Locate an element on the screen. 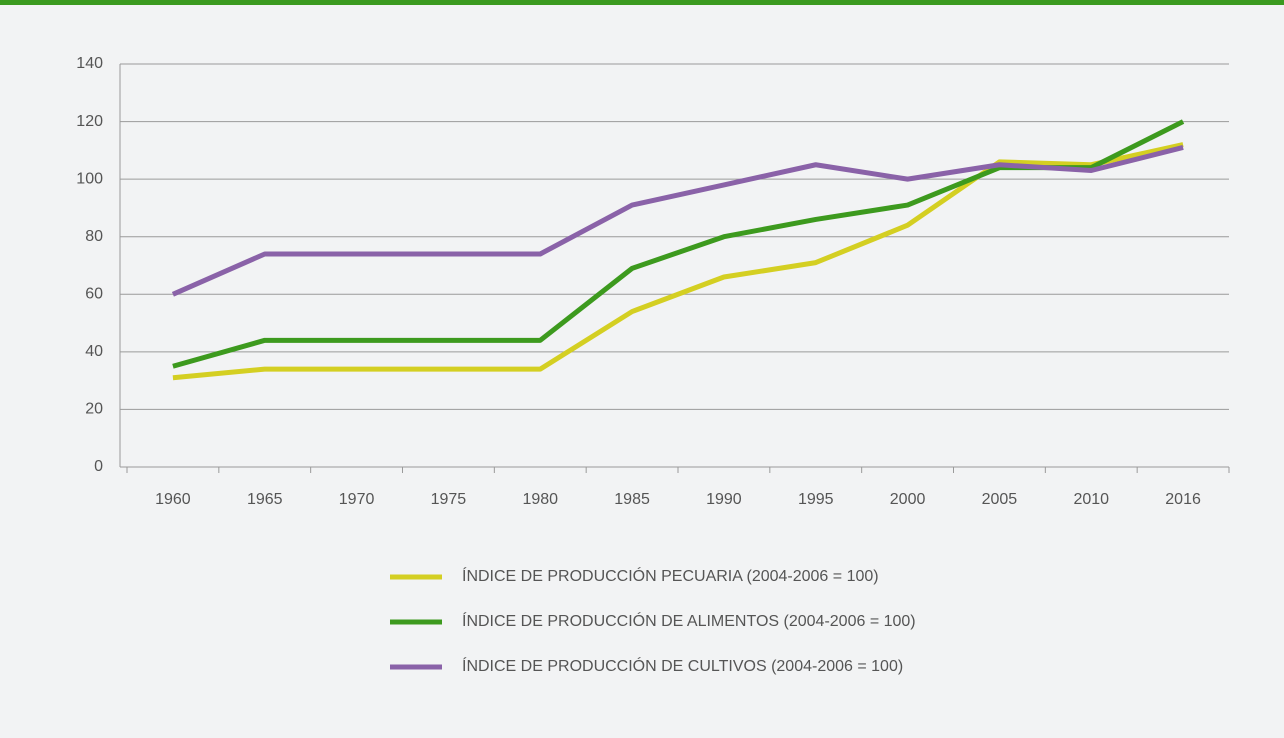 The width and height of the screenshot is (1284, 738). x-tick-label: 1980 is located at coordinates (540, 499).